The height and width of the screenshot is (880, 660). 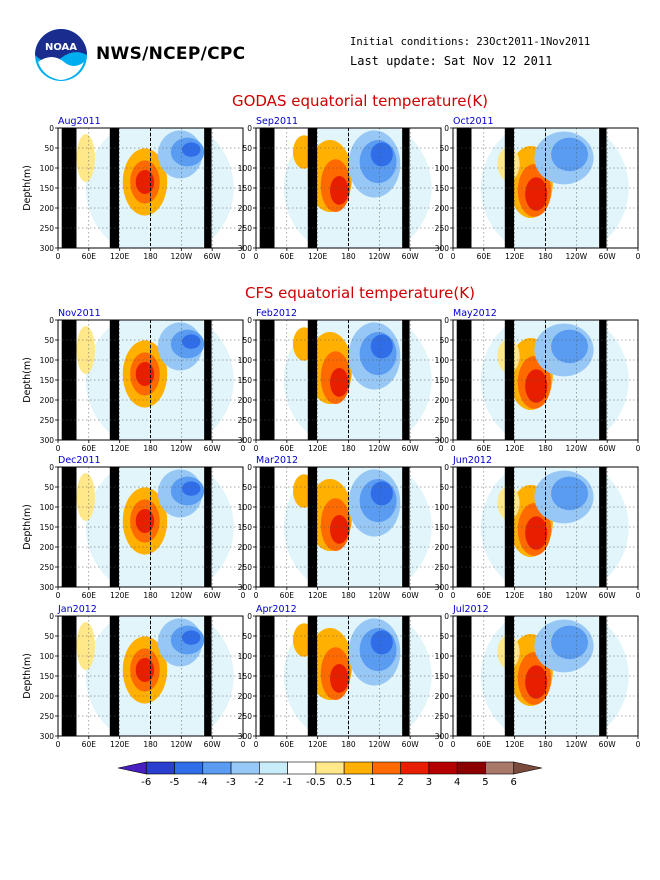 I want to click on panel-label: Jun2012, so click(x=472, y=460).